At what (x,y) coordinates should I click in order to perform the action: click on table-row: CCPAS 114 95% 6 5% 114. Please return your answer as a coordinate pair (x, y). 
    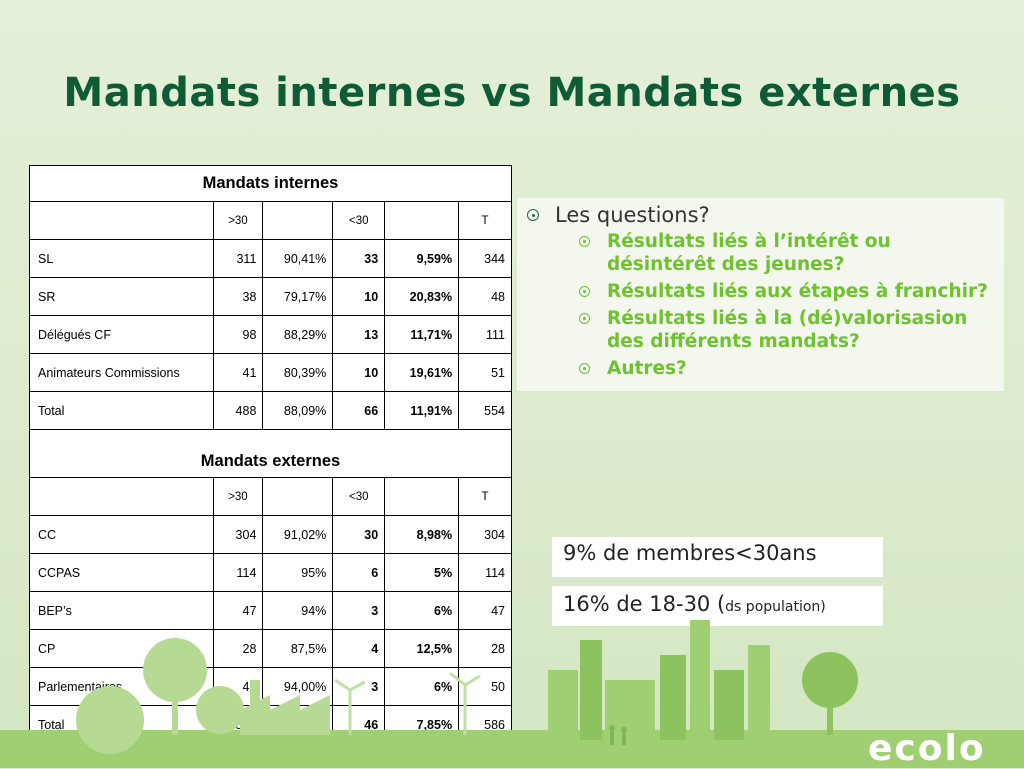
    Looking at the image, I should click on (270, 572).